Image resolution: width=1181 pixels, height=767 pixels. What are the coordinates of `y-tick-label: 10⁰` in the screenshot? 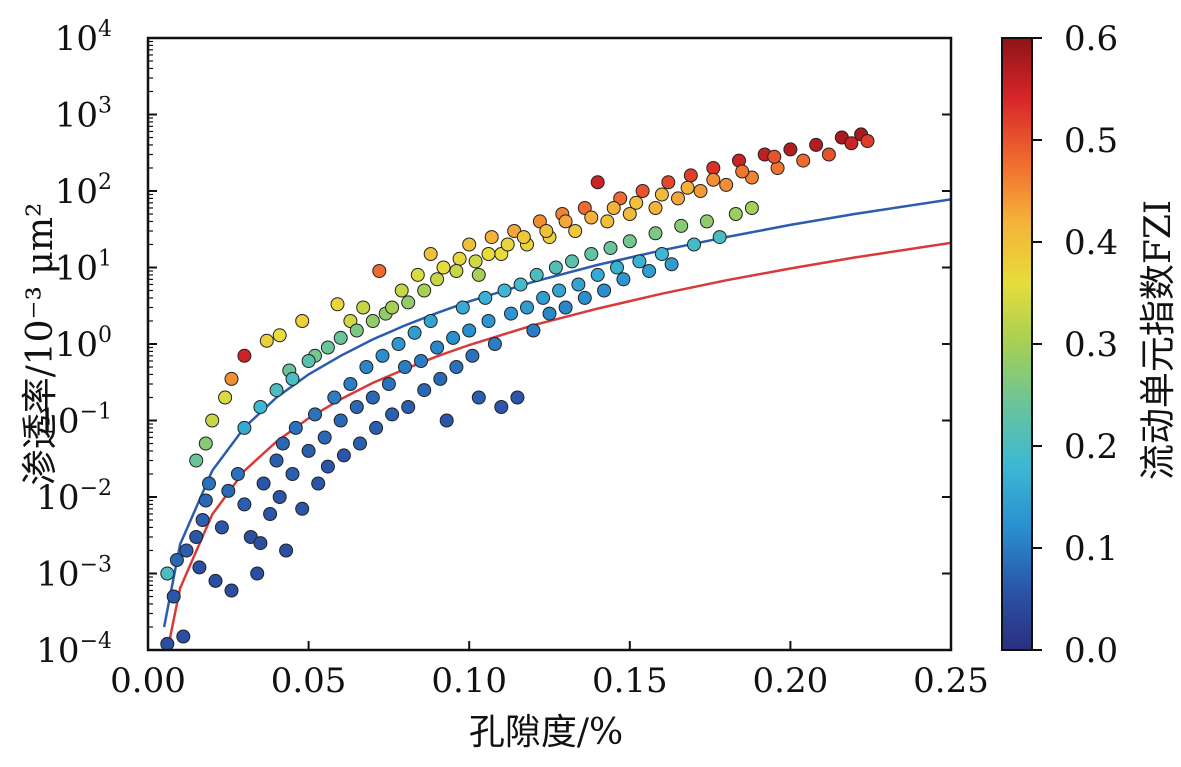 It's located at (83, 344).